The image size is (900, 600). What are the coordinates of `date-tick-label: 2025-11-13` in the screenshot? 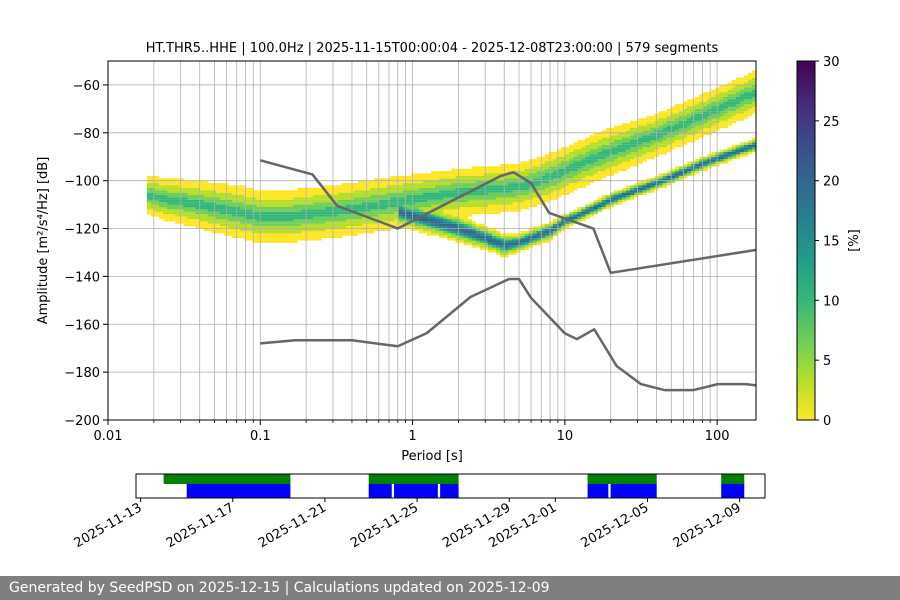 It's located at (108, 525).